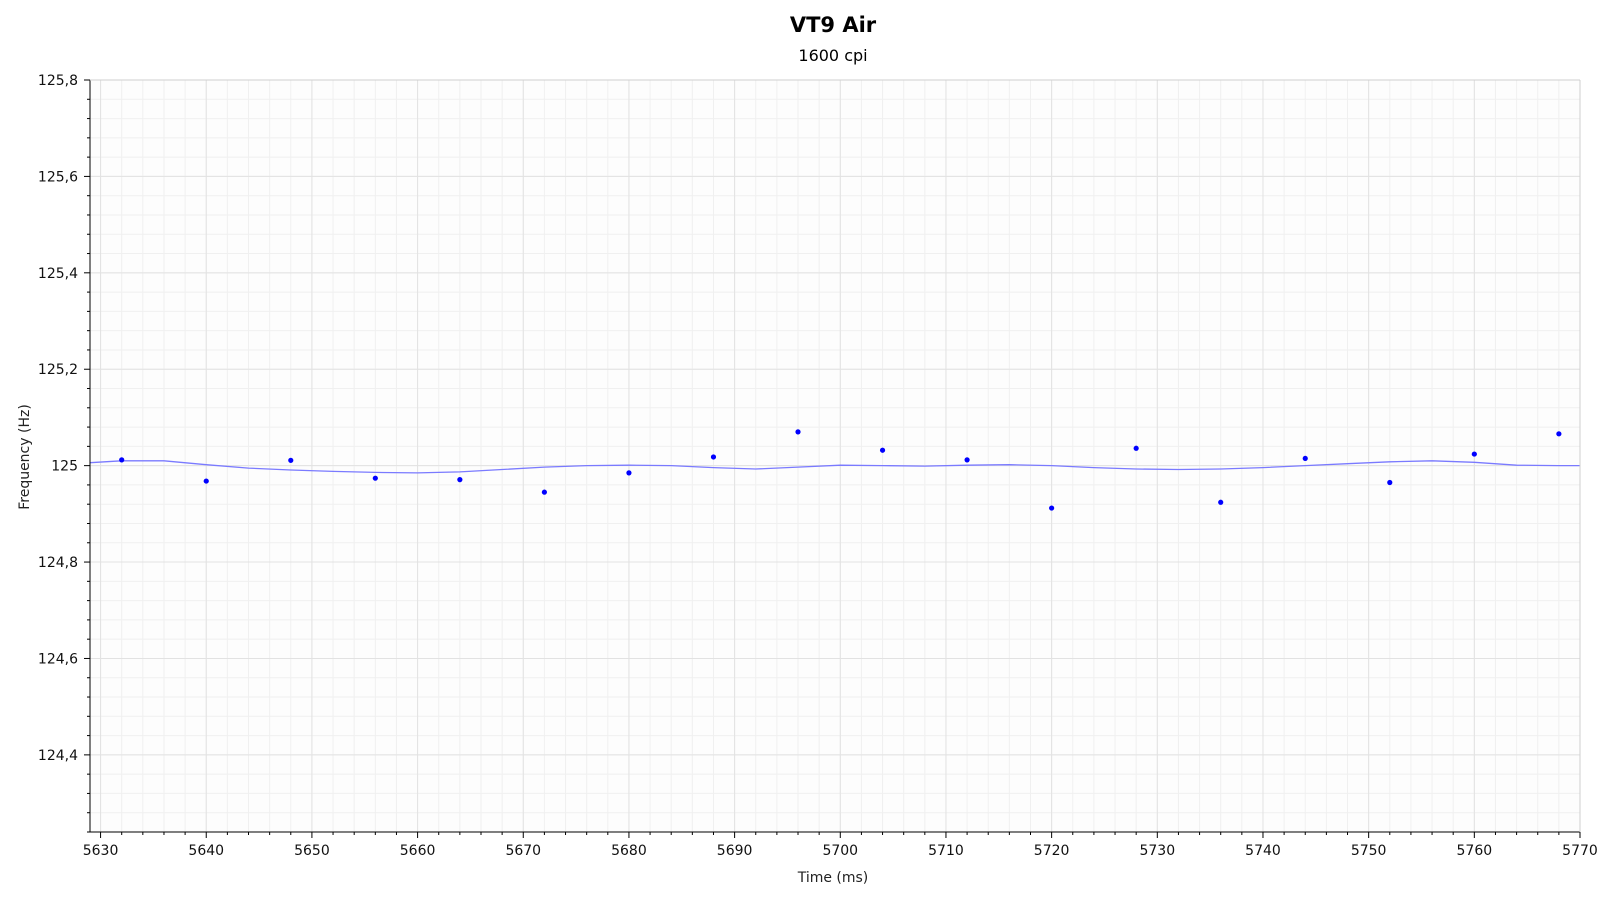  What do you see at coordinates (64, 453) in the screenshot?
I see `y-axis-ticks: 124,4 124,6 124,8 125 125,2 125,4 125,6 125,8` at bounding box center [64, 453].